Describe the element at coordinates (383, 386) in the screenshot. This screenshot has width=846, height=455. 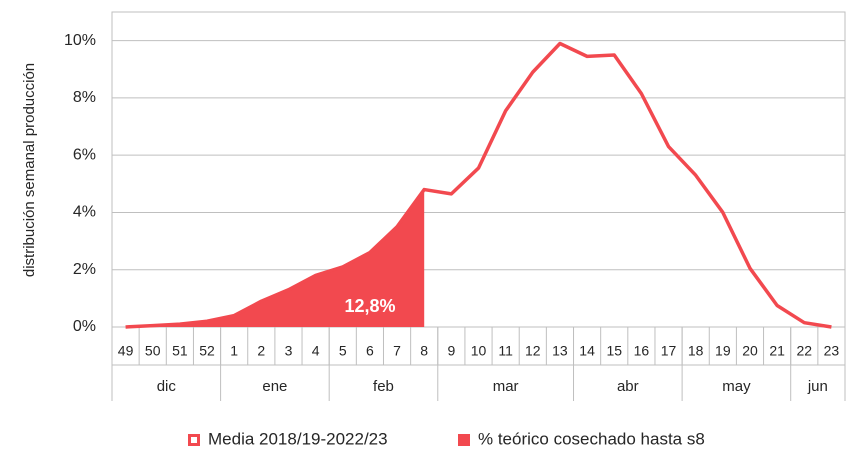
I see `month-label: feb` at that location.